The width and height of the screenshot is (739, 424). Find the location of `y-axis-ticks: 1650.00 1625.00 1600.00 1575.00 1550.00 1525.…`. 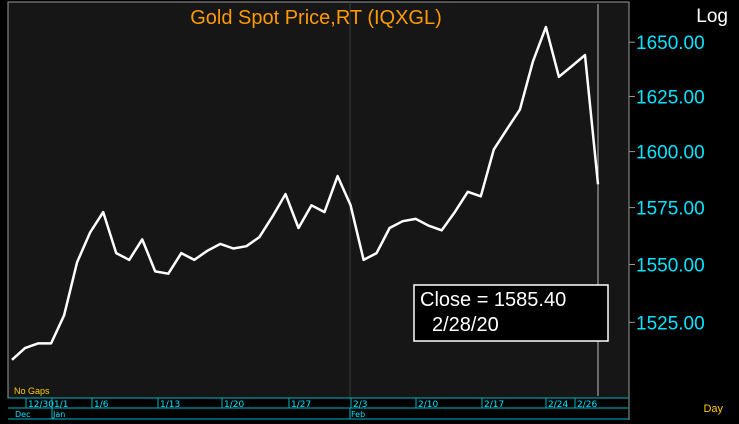

y-axis-ticks: 1650.00 1625.00 1600.00 1575.00 1550.00 1525.… is located at coordinates (667, 183).